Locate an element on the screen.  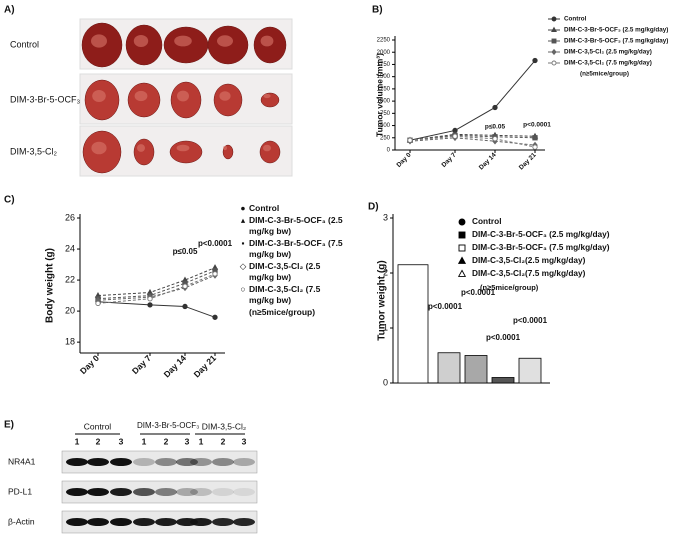
y-tick-label: 18 is located at coordinates (70, 342).